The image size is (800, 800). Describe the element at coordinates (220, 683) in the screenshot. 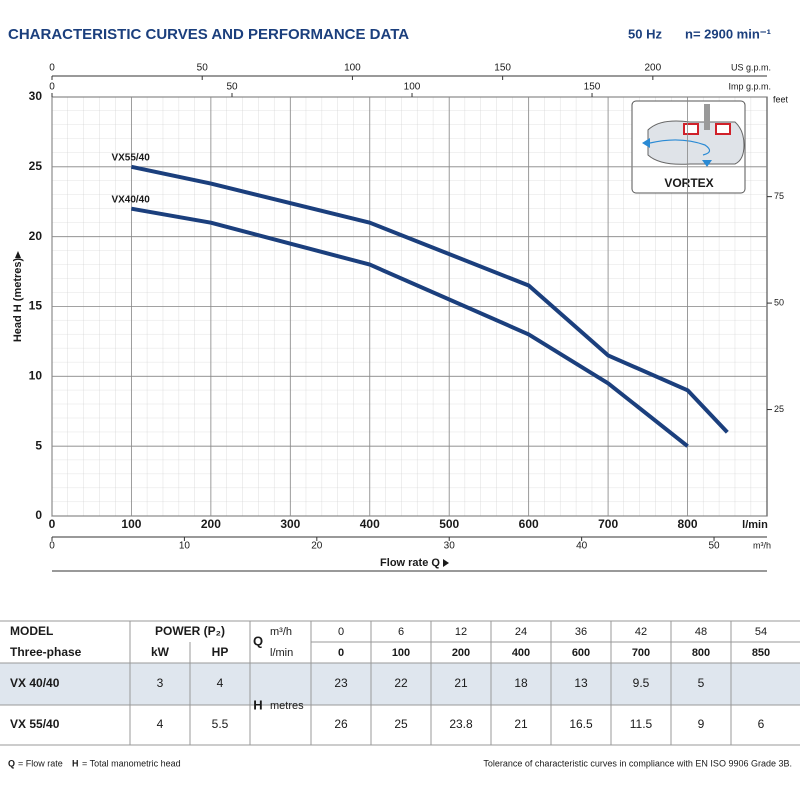

I see `power-hp: 4` at that location.